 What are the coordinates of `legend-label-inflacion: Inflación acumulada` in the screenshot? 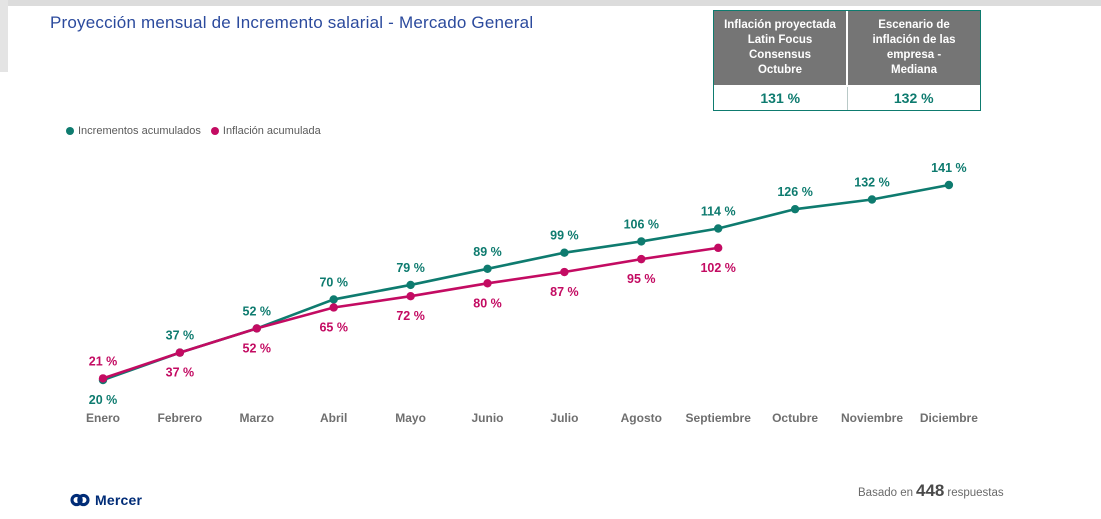 It's located at (271, 131).